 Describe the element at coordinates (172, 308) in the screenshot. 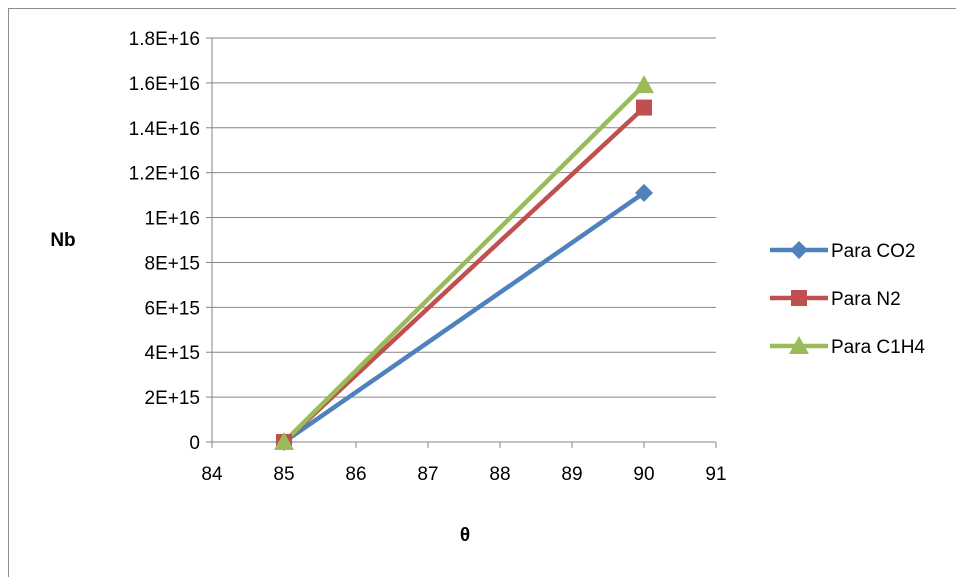

I see `y-tick-label: 6E+15` at that location.